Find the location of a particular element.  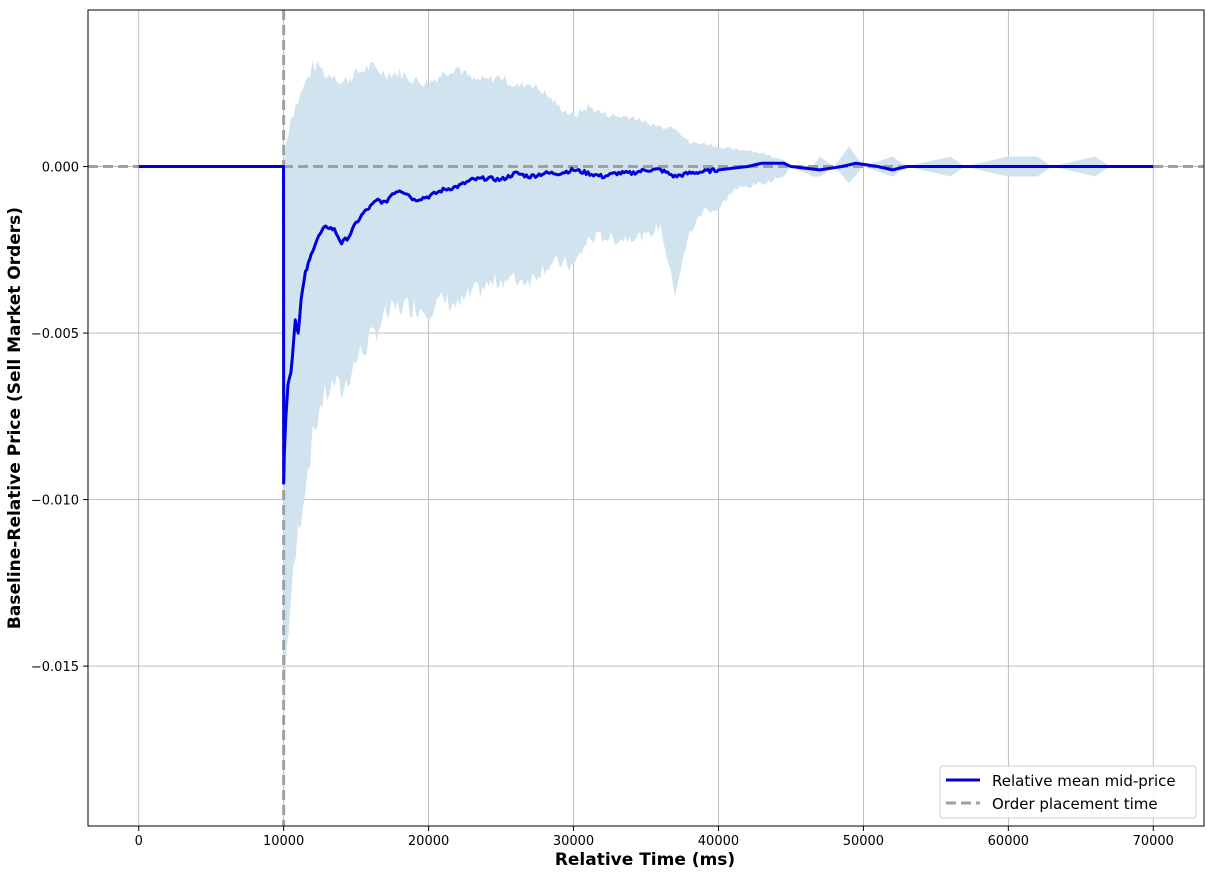

x-tick-label: 50000 is located at coordinates (863, 841).